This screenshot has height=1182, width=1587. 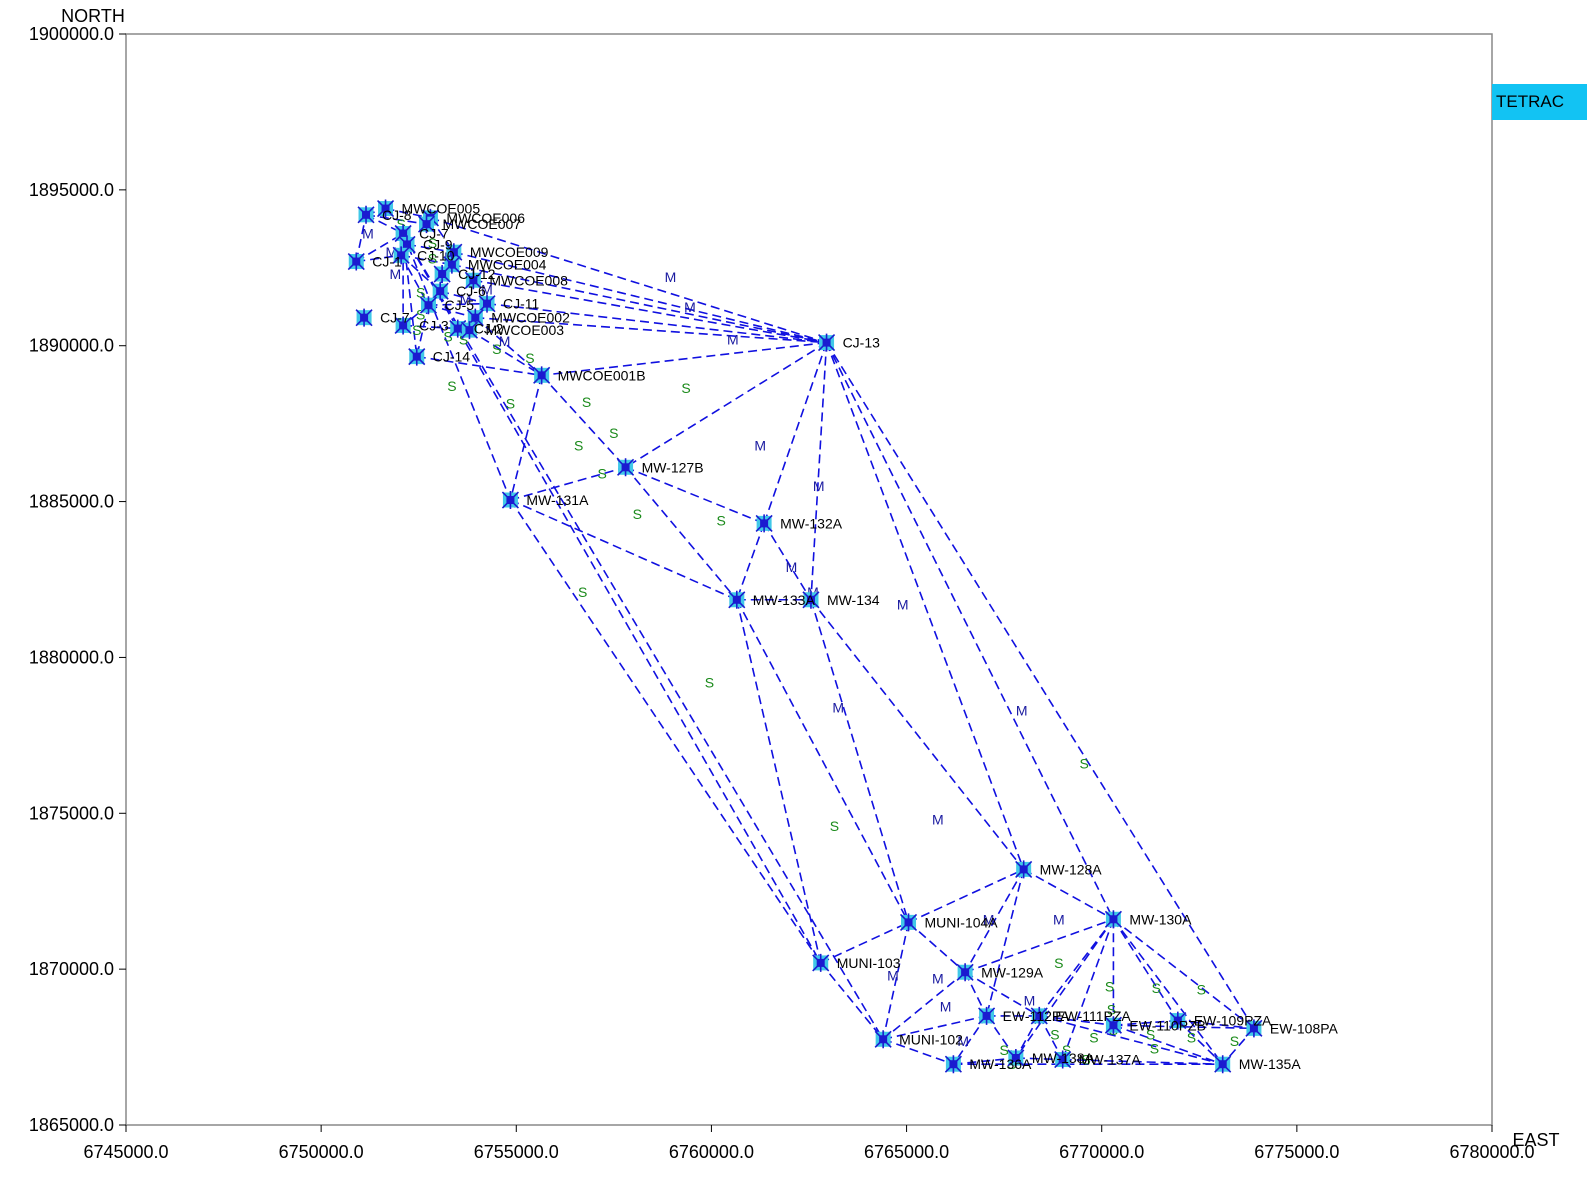 What do you see at coordinates (1000, 1064) in the screenshot?
I see `well-label: MW-136A` at bounding box center [1000, 1064].